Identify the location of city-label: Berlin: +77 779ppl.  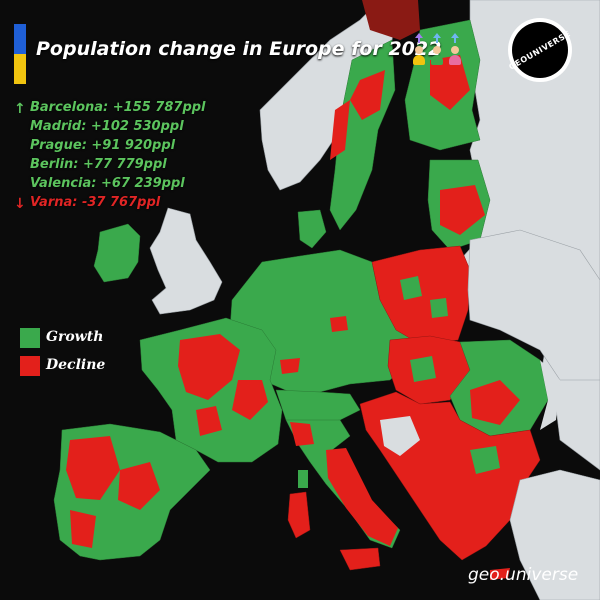
(98, 164).